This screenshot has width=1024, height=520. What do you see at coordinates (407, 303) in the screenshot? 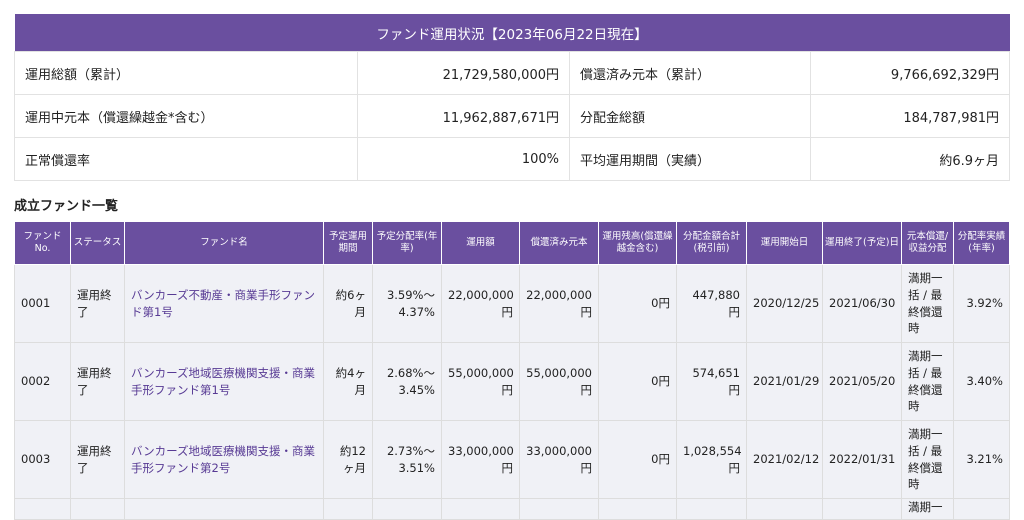
I see `fund-cell: 3.59%〜4.37%` at bounding box center [407, 303].